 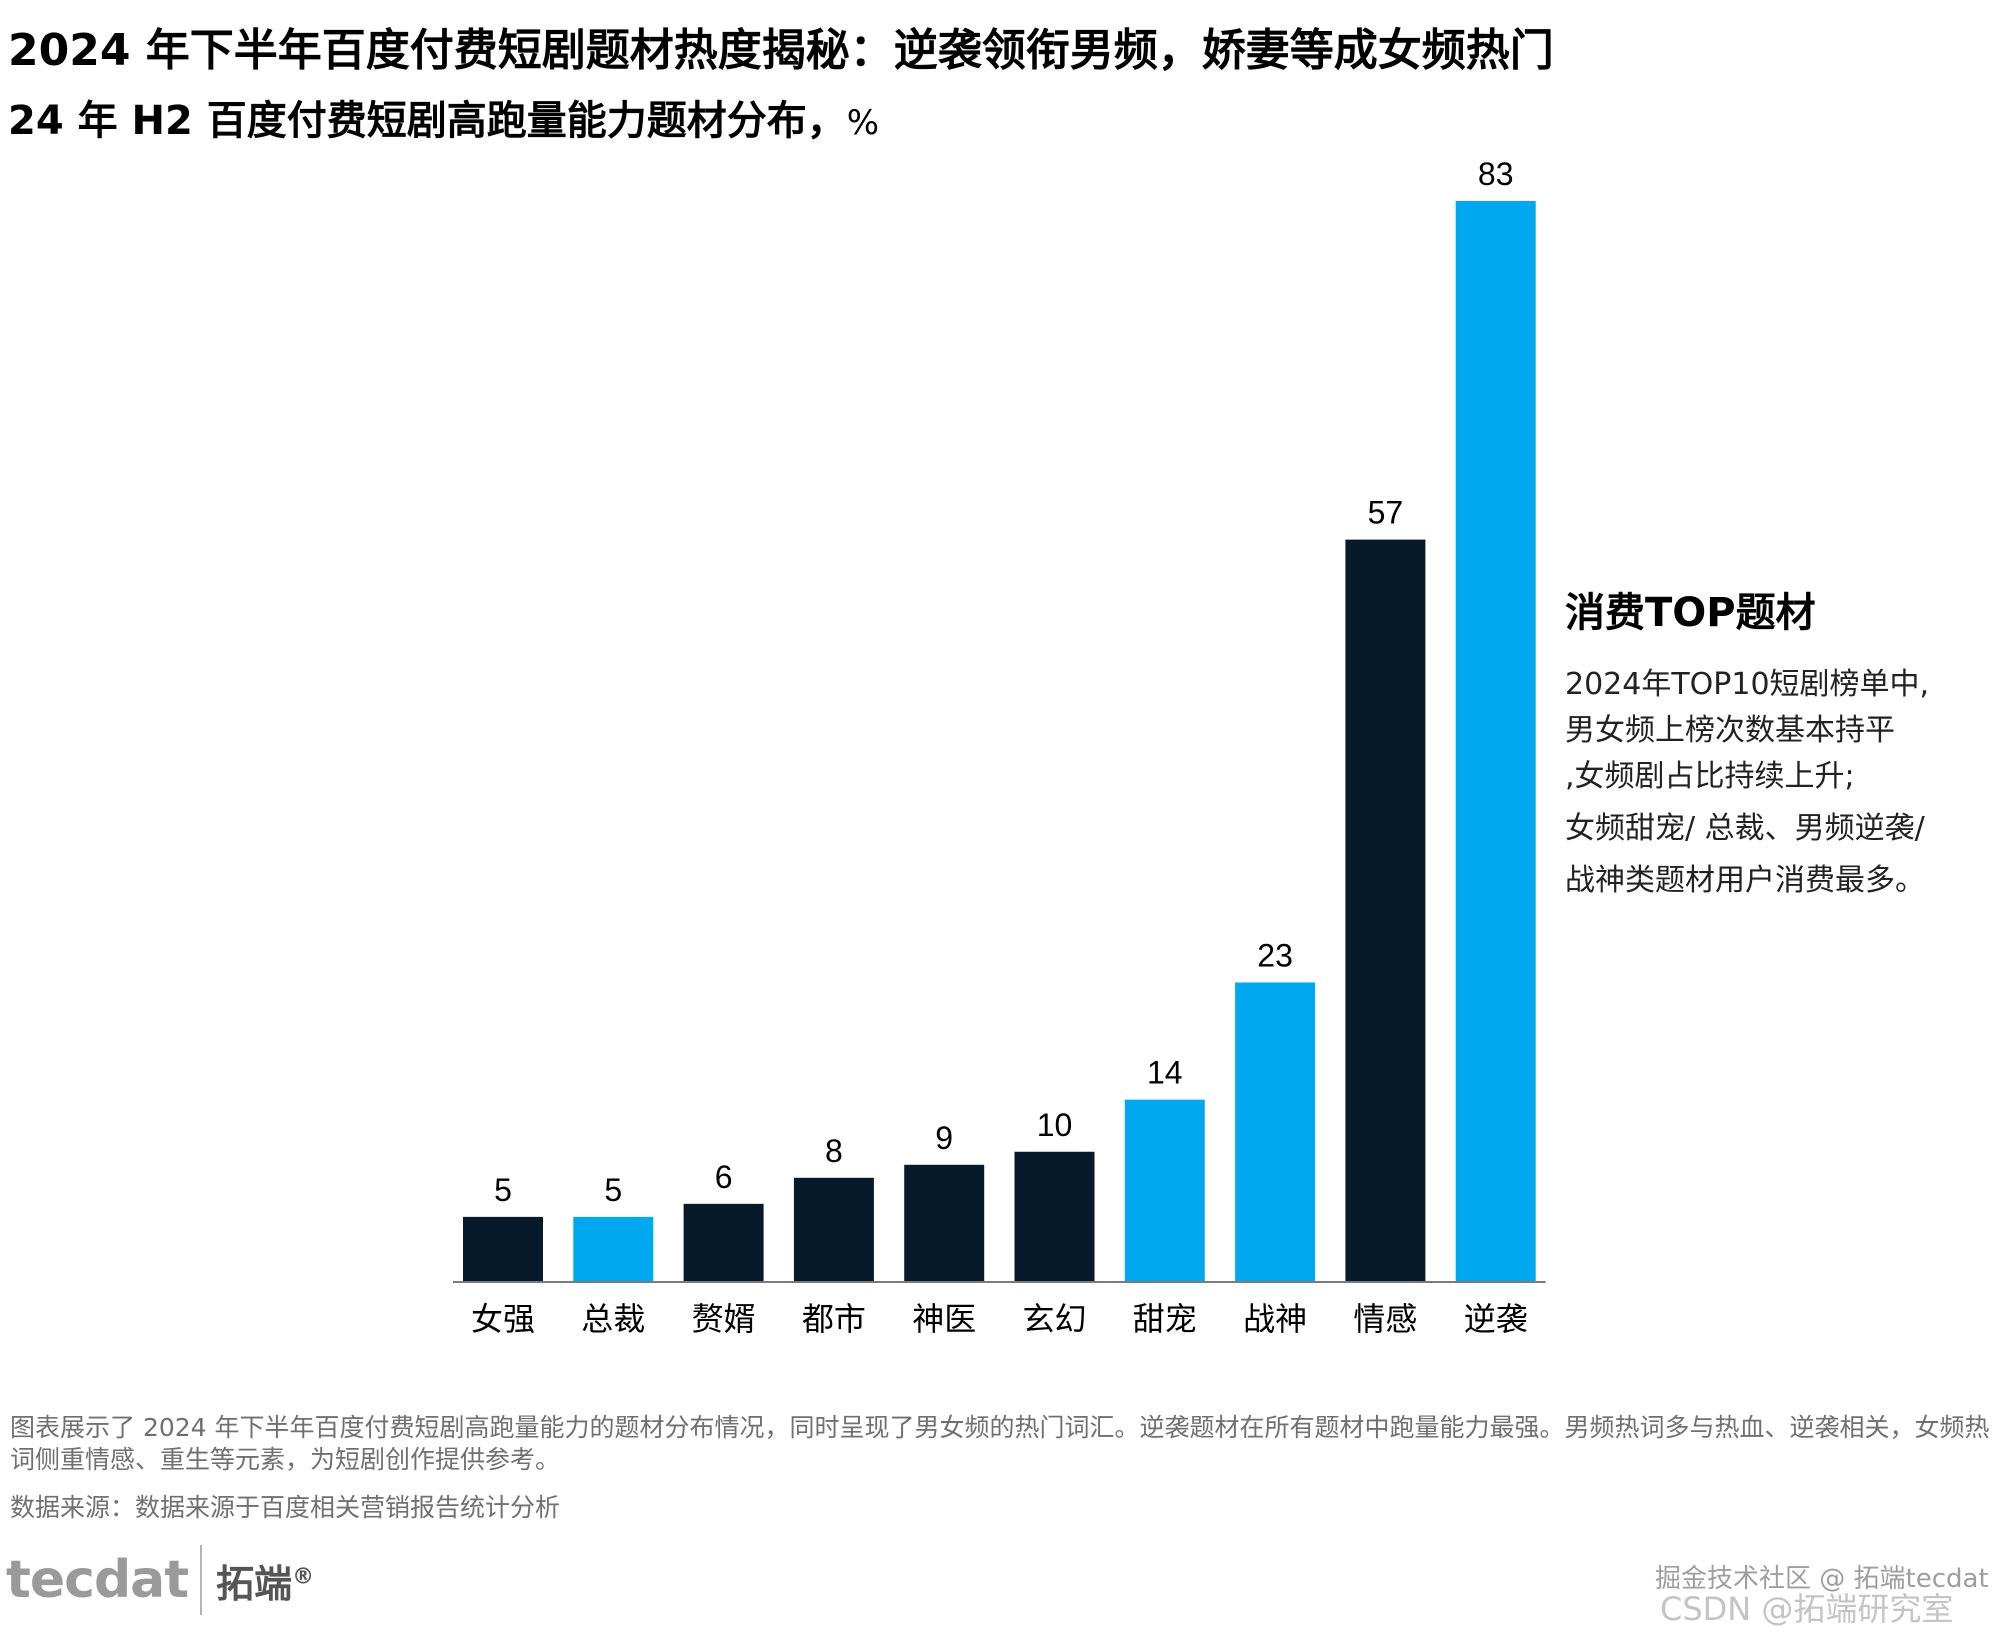 I want to click on logo-wordmark: tecdat, so click(x=97, y=1580).